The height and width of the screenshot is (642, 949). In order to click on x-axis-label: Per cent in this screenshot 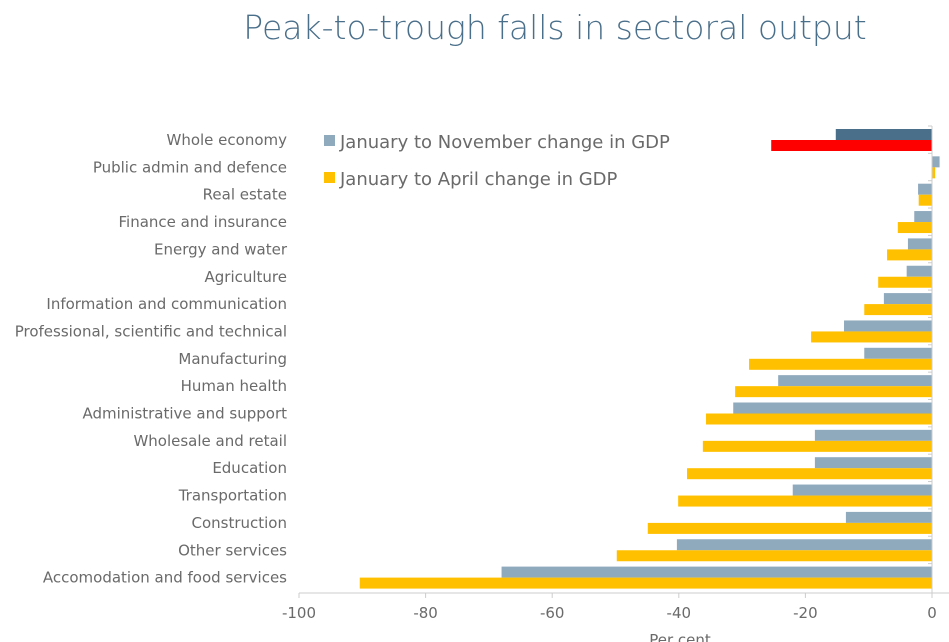, I will do `click(680, 636)`.